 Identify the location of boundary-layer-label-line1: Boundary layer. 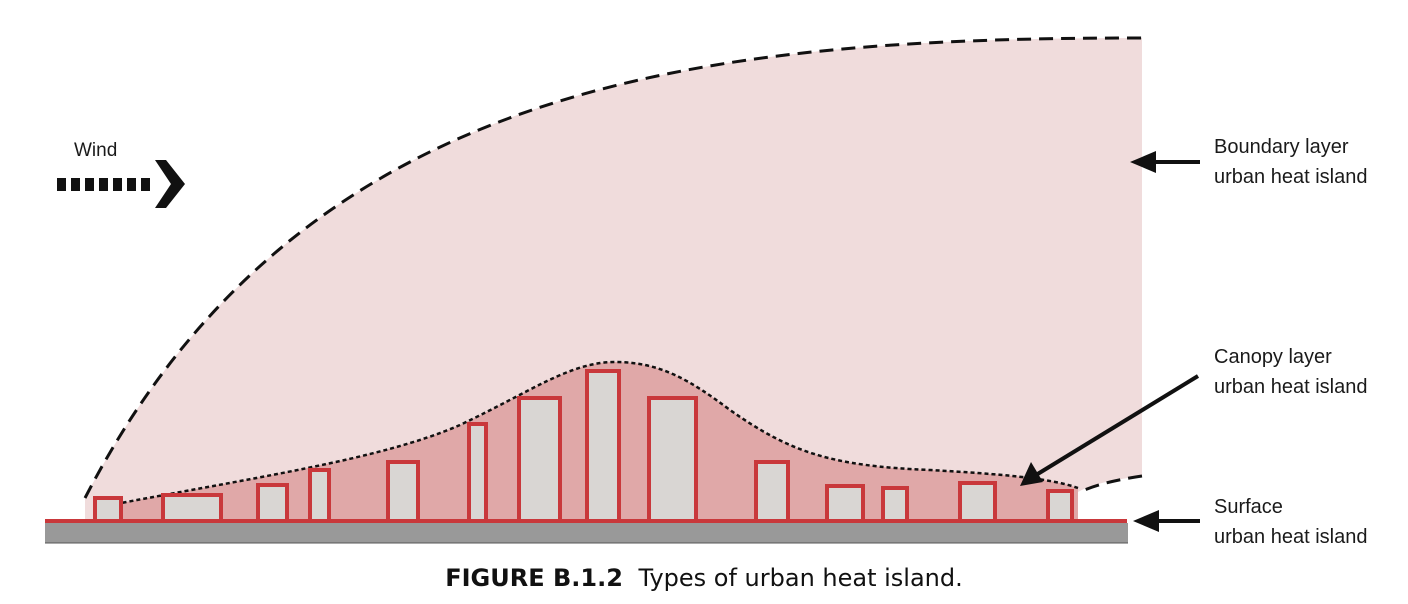
(1281, 147).